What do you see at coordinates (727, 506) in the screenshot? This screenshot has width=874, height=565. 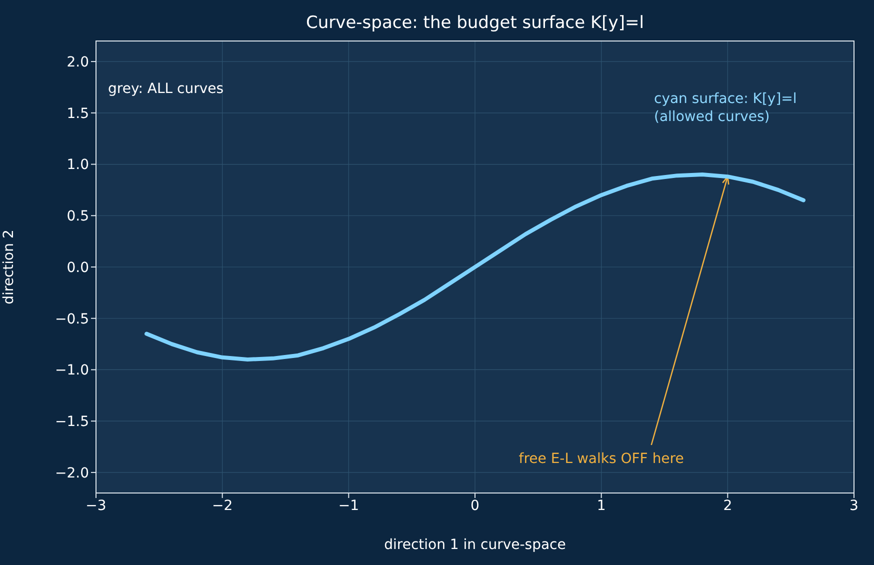 I see `x-tick-label: 2` at bounding box center [727, 506].